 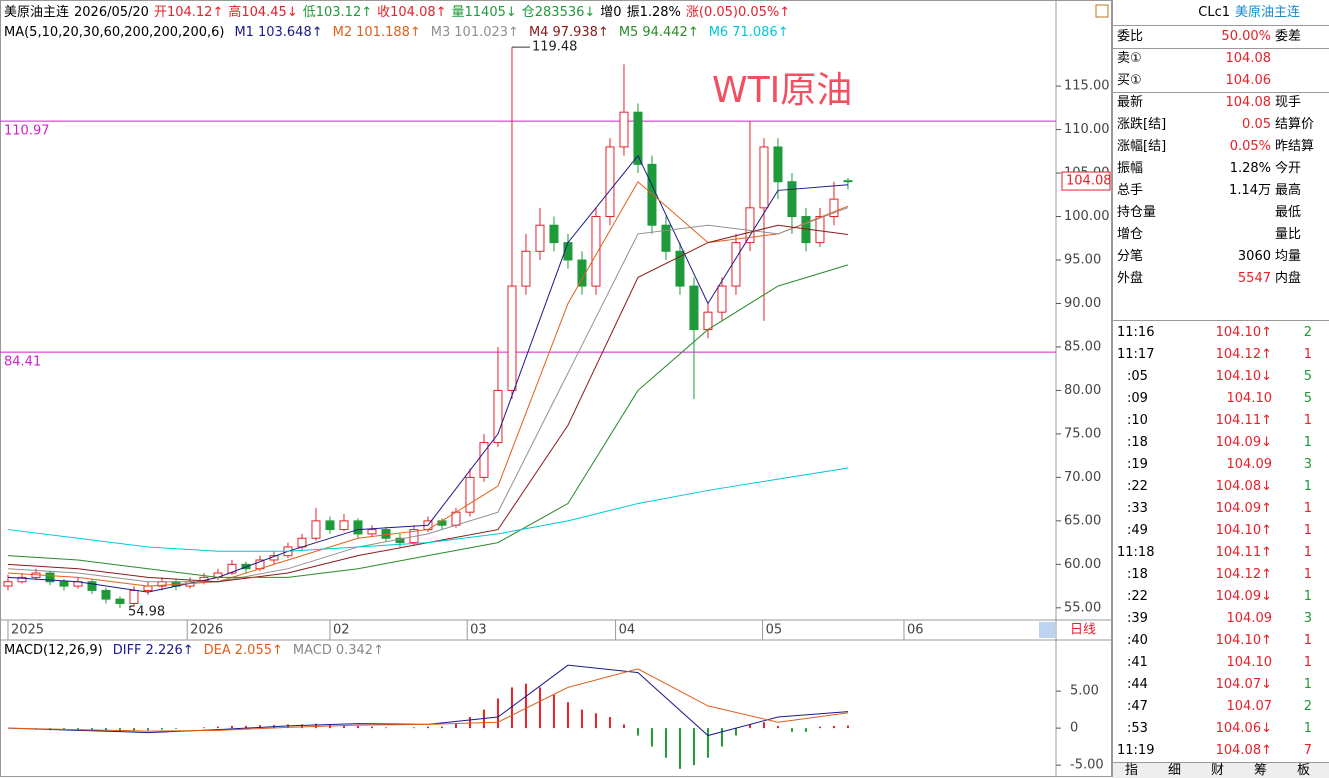 What do you see at coordinates (1082, 477) in the screenshot?
I see `y-tick-label: 70.00` at bounding box center [1082, 477].